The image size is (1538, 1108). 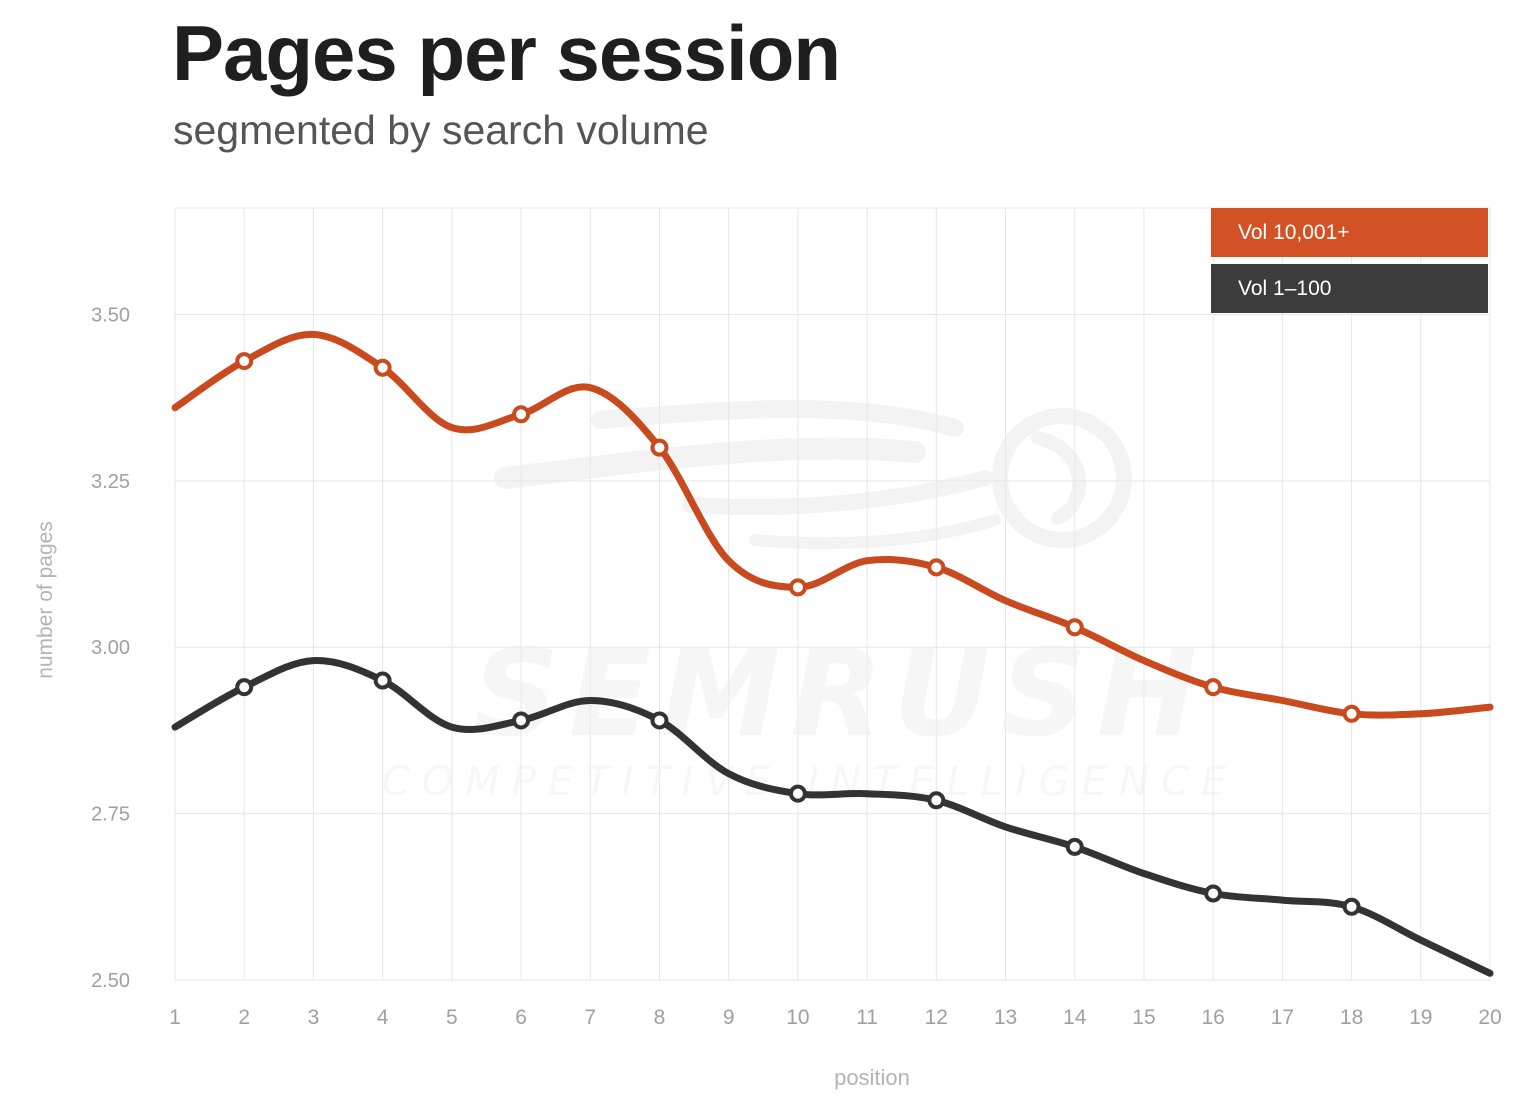 What do you see at coordinates (1059, 478) in the screenshot?
I see `flame-swirl` at bounding box center [1059, 478].